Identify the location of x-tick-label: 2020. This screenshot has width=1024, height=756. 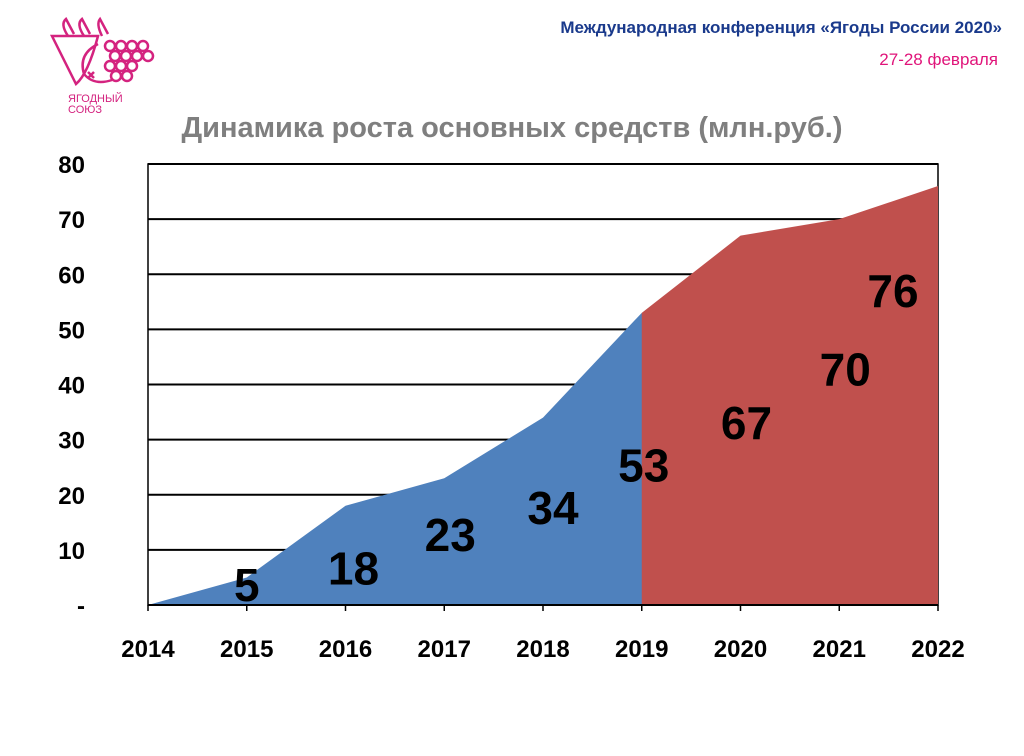
(740, 649).